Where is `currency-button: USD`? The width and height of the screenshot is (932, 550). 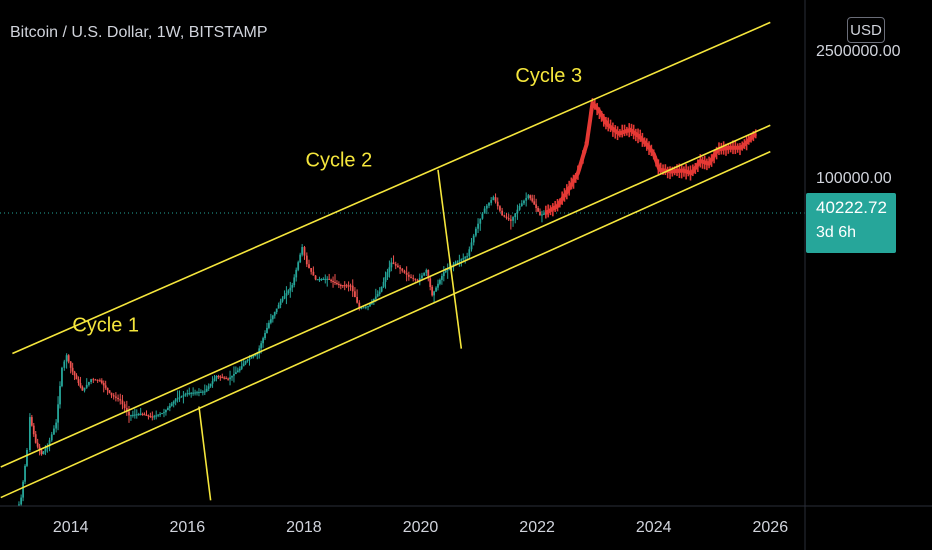
currency-button: USD is located at coordinates (866, 30).